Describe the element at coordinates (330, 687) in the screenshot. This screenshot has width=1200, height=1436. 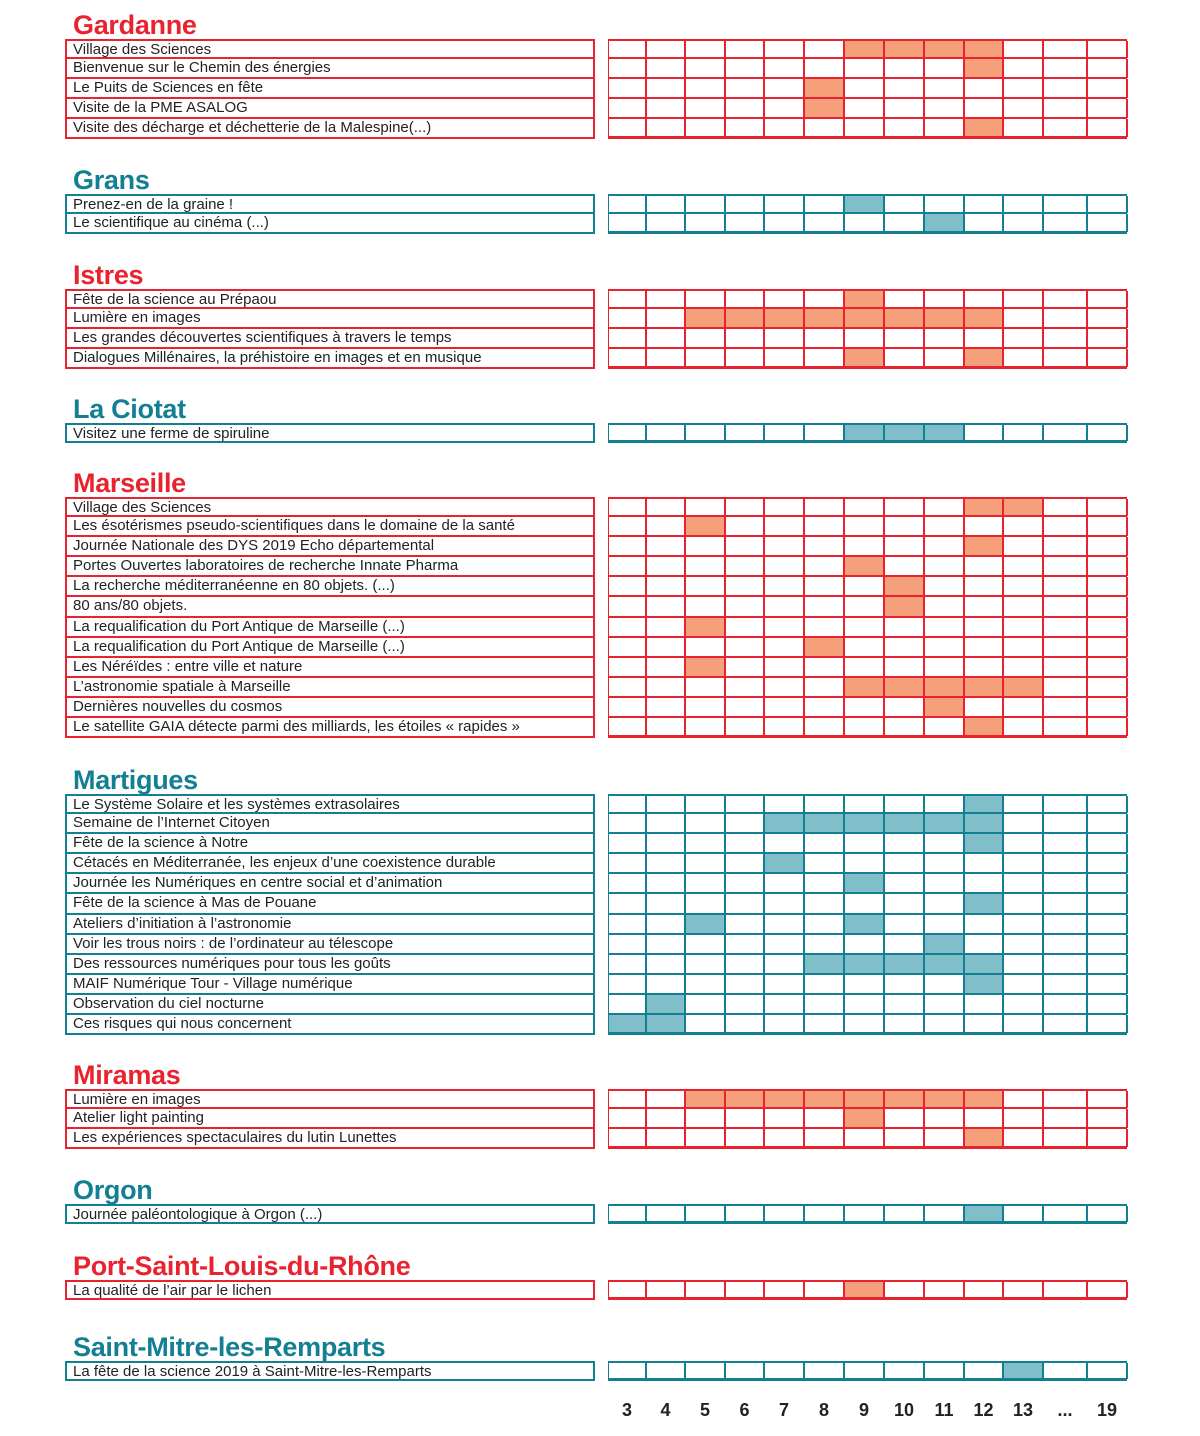
I see `event-label: L’astronomie spatiale à Marseille` at that location.